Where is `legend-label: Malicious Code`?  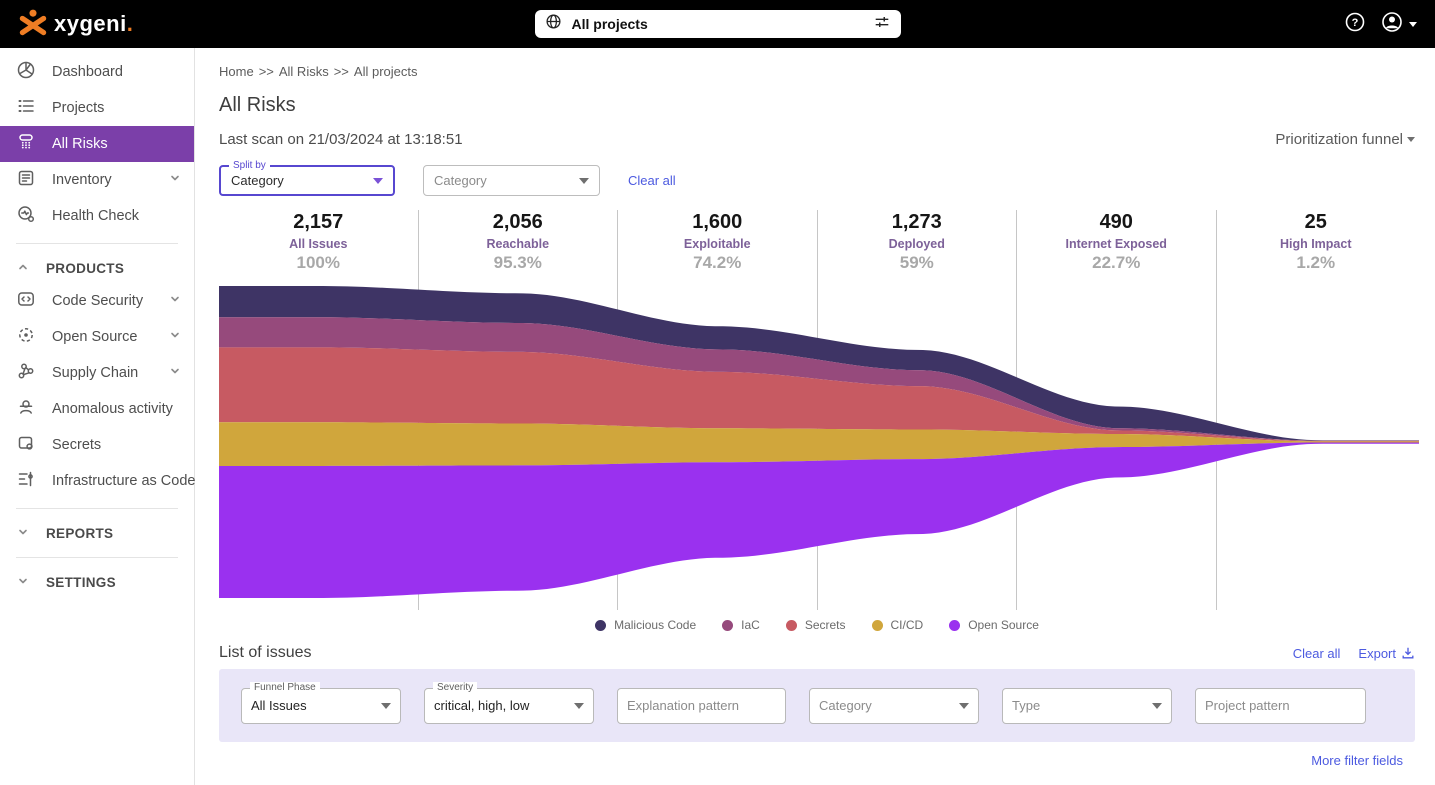 legend-label: Malicious Code is located at coordinates (655, 625).